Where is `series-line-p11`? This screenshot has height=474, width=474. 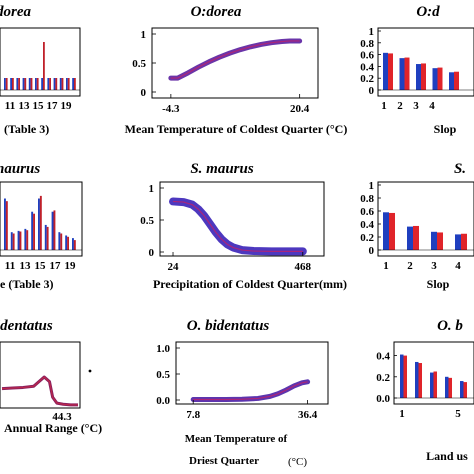 series-line-p11 is located at coordinates (238, 226).